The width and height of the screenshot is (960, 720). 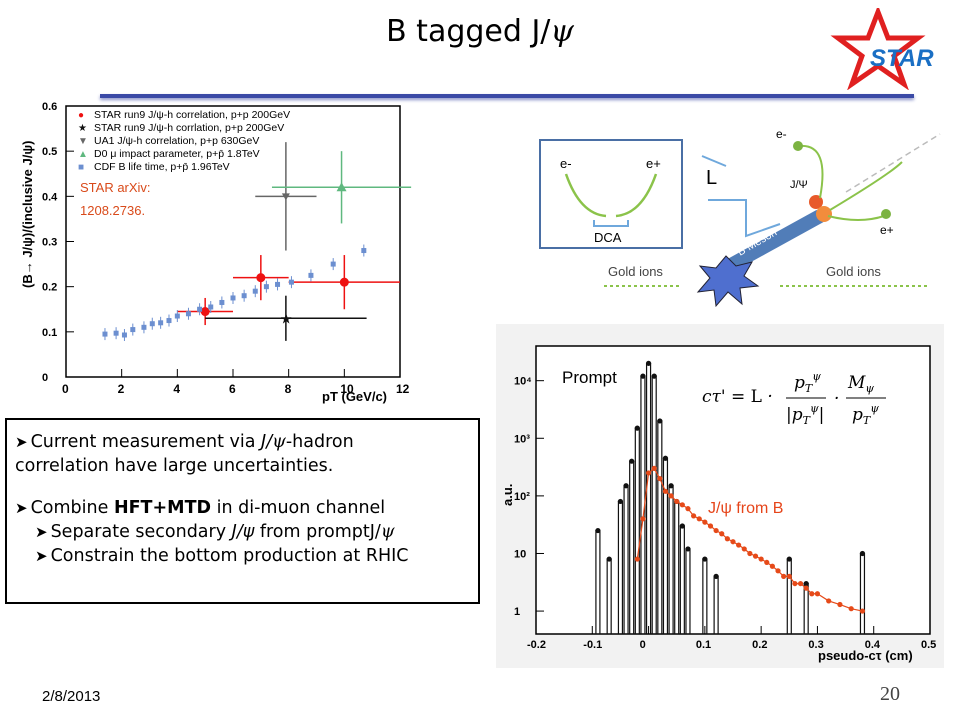 I want to click on right-chart-xlabel: pseudo-cτ (cm), so click(x=865, y=655).